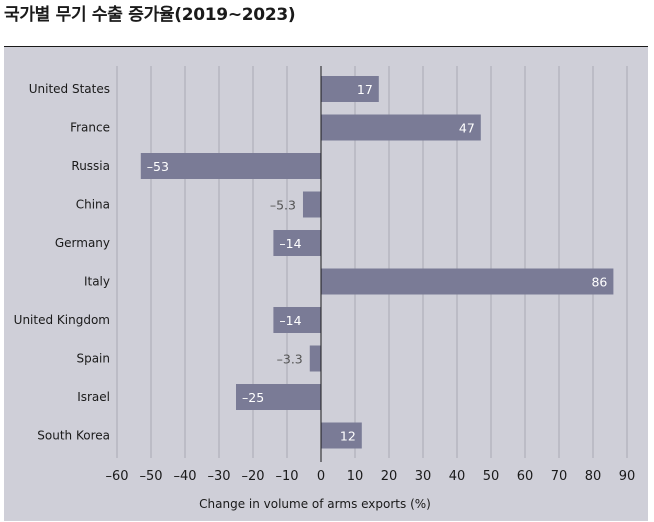  I want to click on title-rule, so click(326, 46).